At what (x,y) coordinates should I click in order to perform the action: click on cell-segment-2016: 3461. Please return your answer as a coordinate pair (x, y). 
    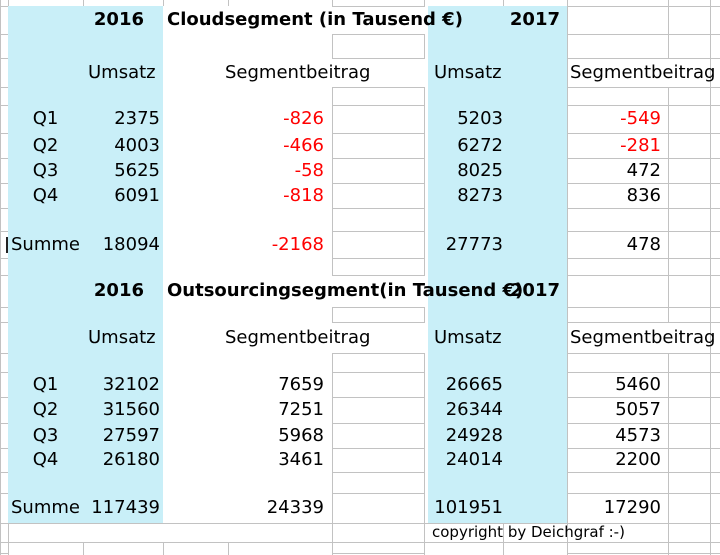
    Looking at the image, I should click on (301, 459).